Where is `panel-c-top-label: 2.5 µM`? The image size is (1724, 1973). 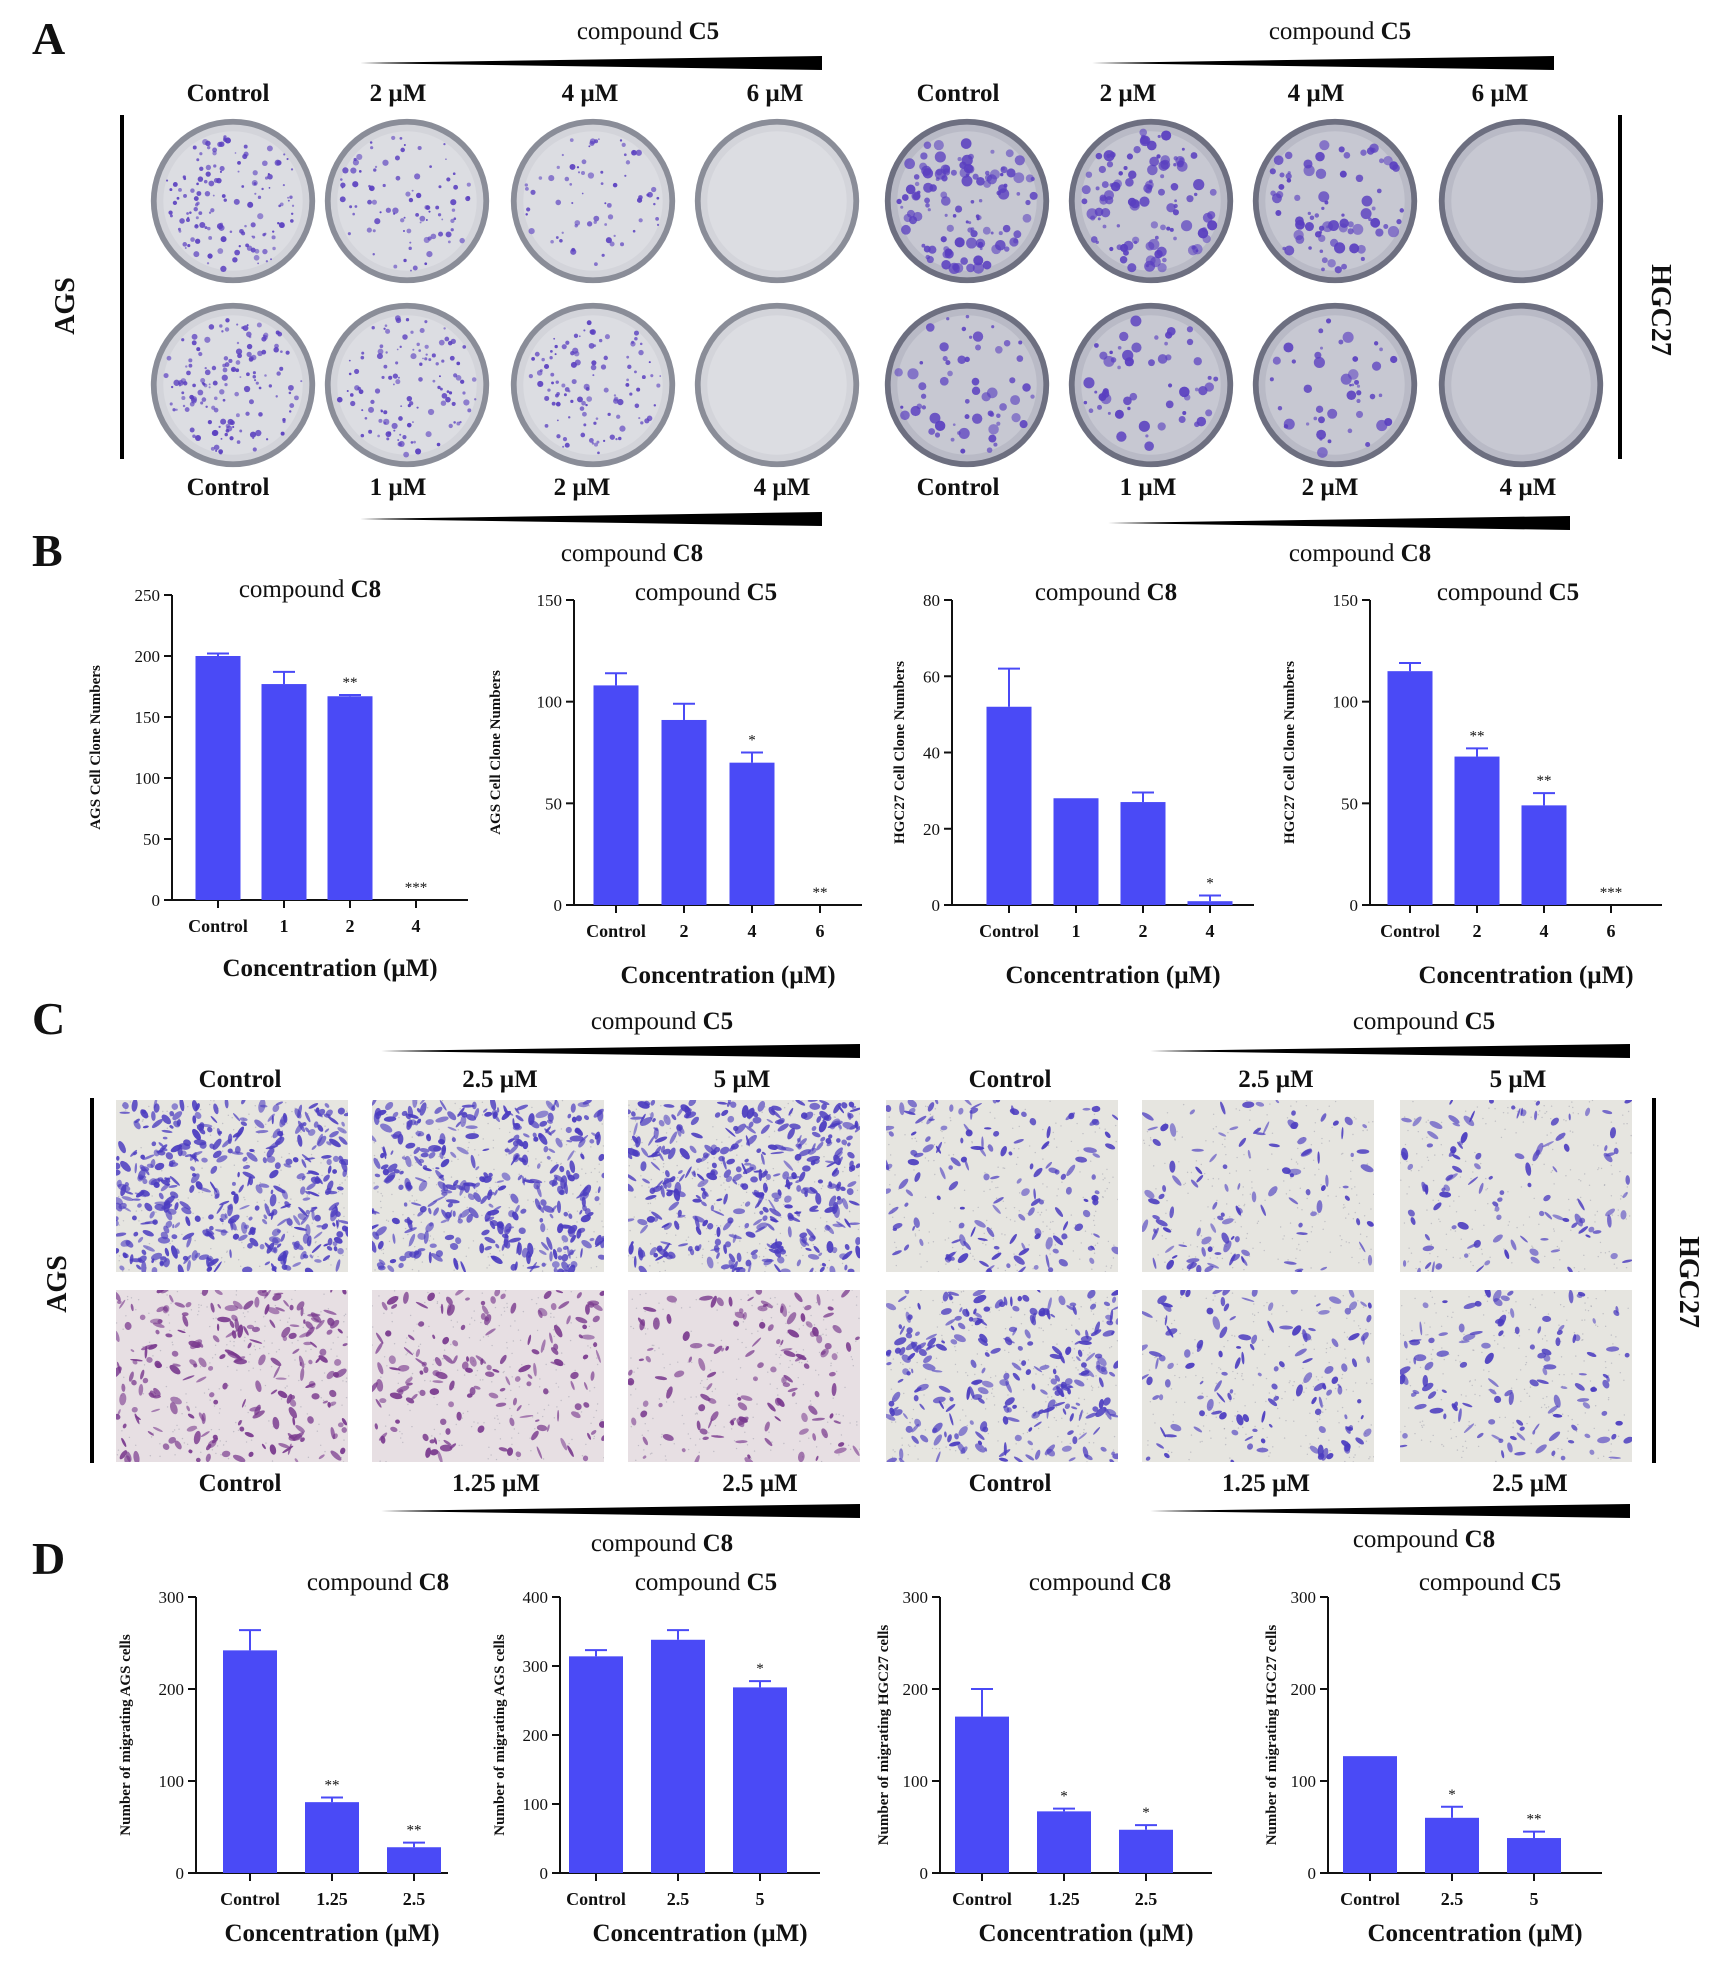 panel-c-top-label: 2.5 µM is located at coordinates (500, 1079).